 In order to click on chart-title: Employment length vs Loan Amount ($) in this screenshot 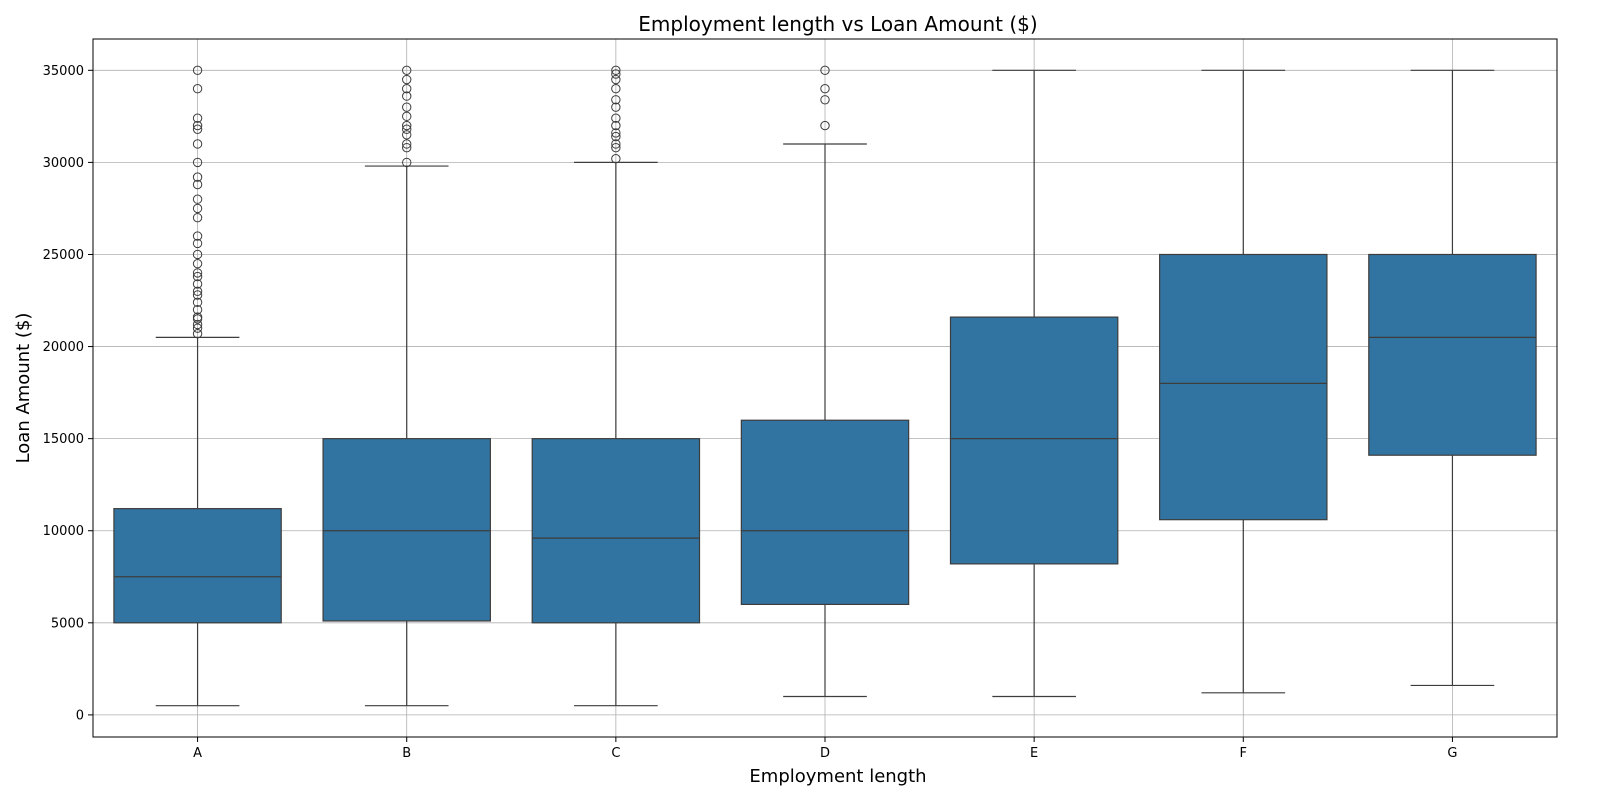, I will do `click(837, 24)`.